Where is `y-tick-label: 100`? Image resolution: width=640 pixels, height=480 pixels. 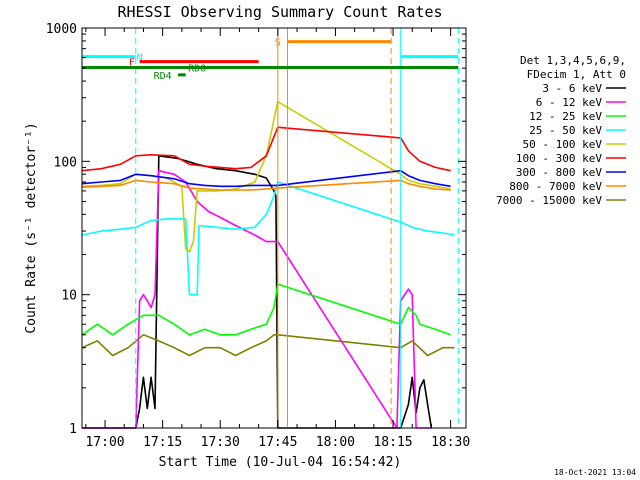 y-tick-label: 100 is located at coordinates (65, 162).